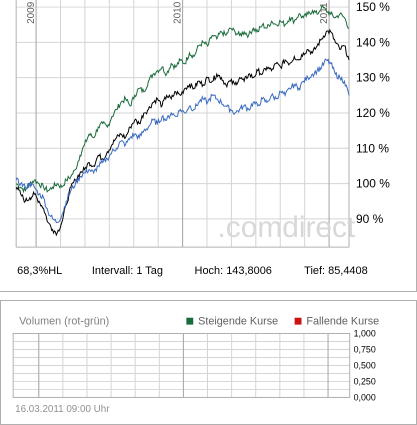 This screenshot has width=417, height=425. Describe the element at coordinates (298, 321) in the screenshot. I see `legend-swatch-falling` at that location.